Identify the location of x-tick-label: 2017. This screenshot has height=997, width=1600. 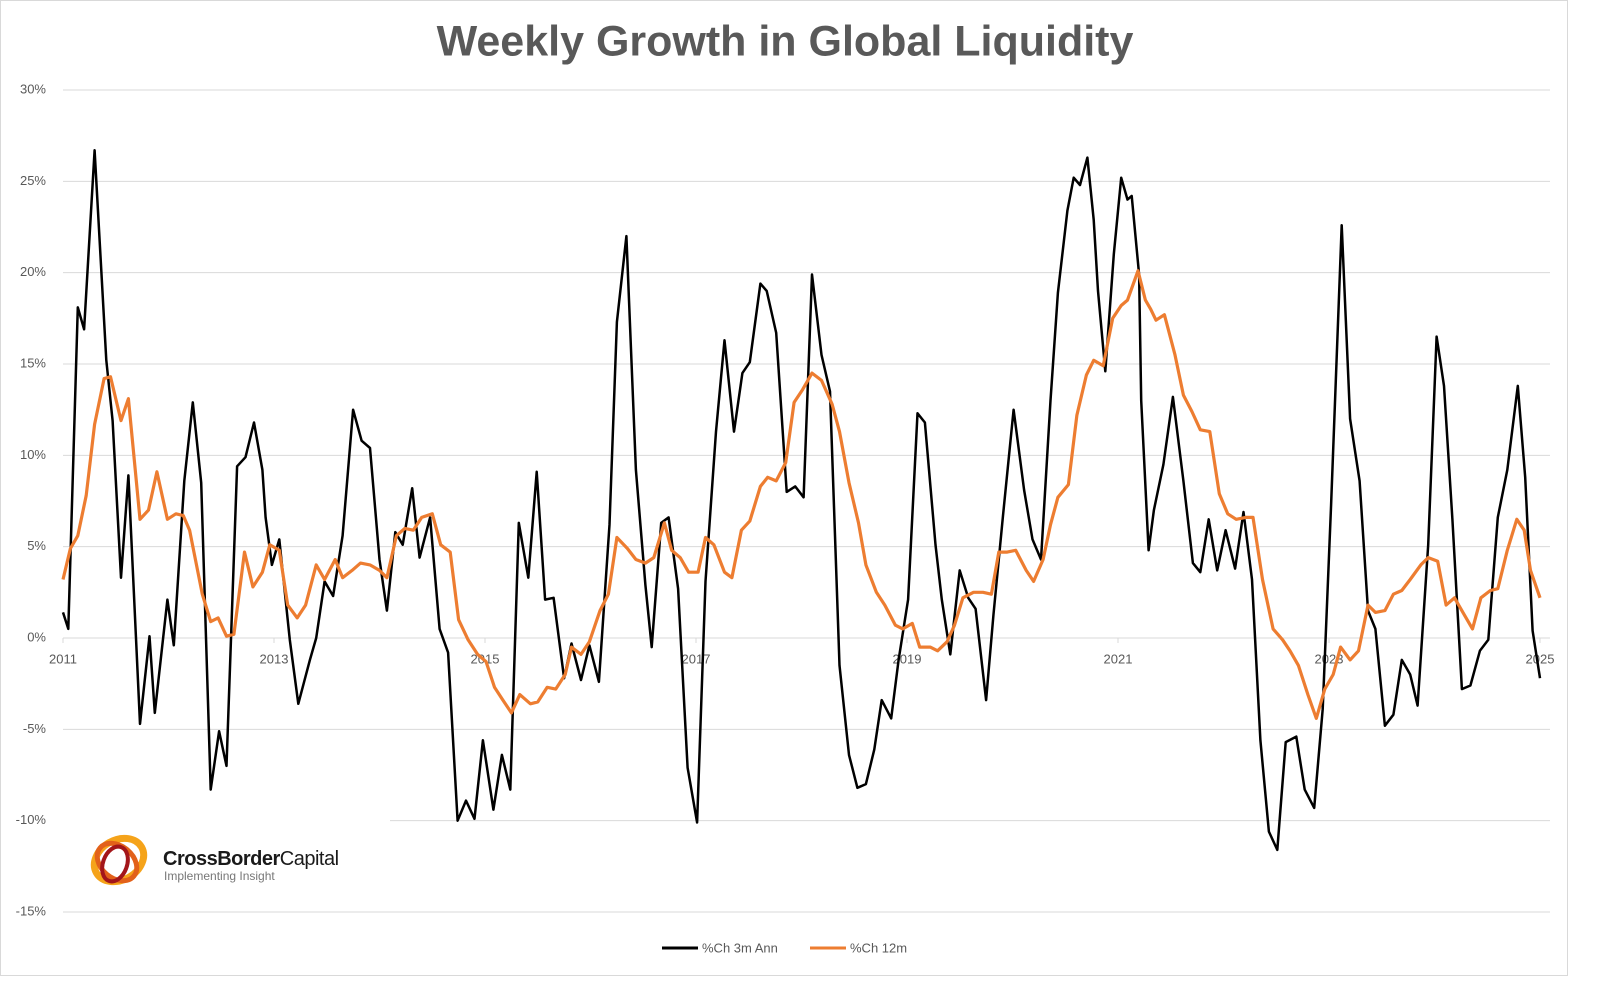
(696, 658).